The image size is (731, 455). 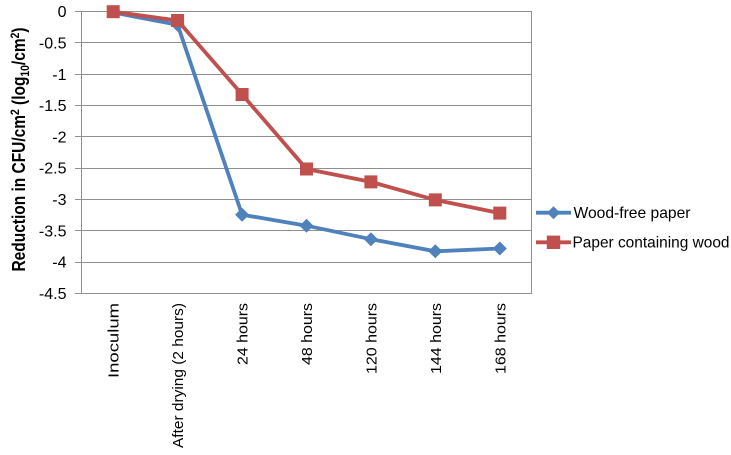 I want to click on svg-text: -3, so click(x=59, y=200).